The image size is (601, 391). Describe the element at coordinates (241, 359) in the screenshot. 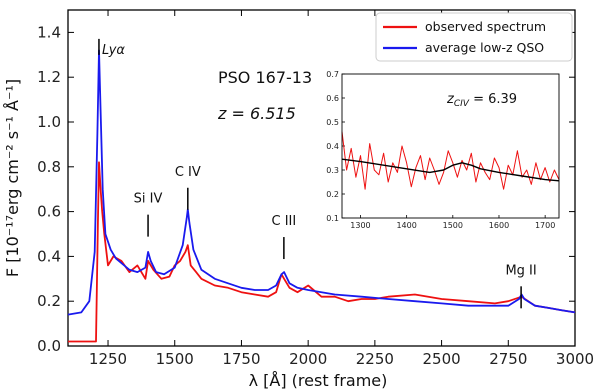

I see `x-tick-label: 1750` at that location.